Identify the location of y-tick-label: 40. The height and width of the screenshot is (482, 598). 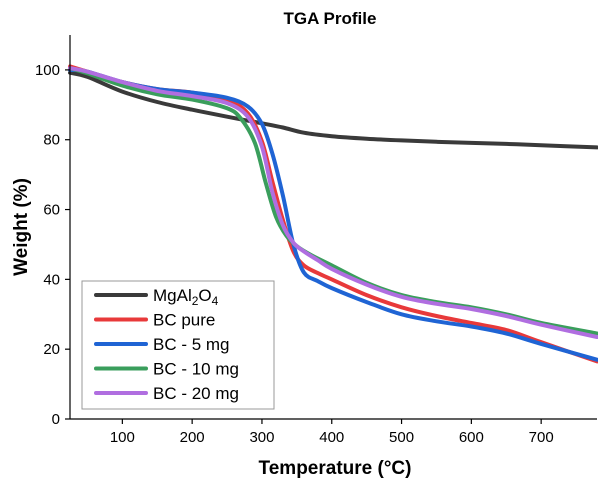
(51, 279).